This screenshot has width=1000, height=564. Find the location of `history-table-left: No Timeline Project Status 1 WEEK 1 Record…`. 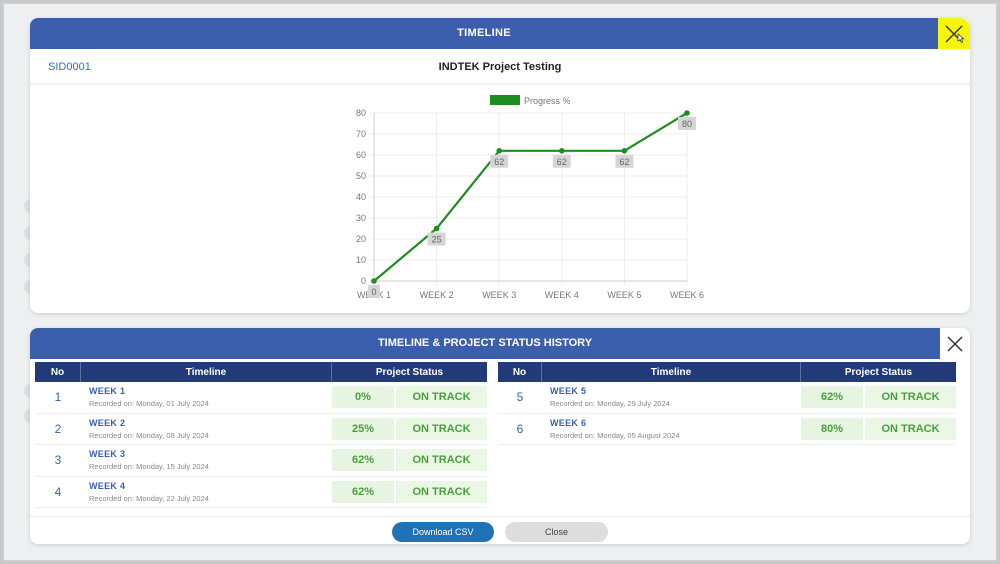

history-table-left: No Timeline Project Status 1 WEEK 1 Record… is located at coordinates (261, 435).